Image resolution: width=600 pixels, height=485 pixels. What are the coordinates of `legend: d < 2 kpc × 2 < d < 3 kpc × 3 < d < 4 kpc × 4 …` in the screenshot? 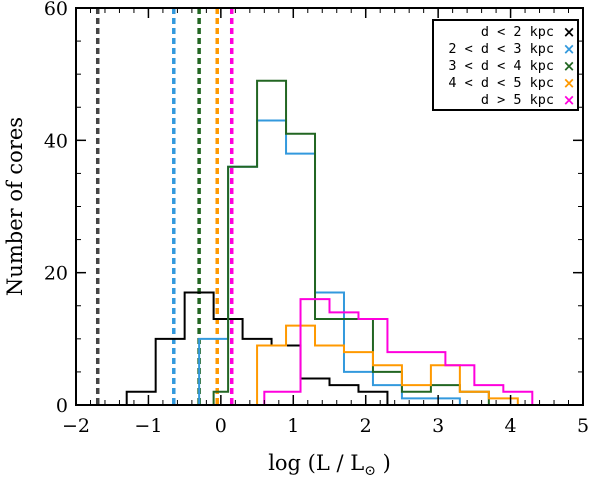 It's located at (505, 65).